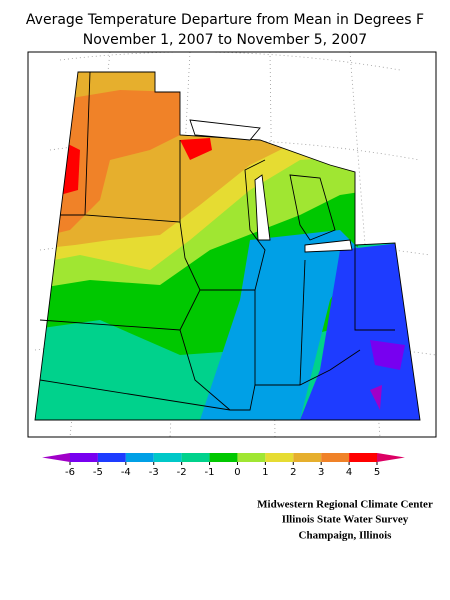 This screenshot has height=600, width=450. Describe the element at coordinates (377, 472) in the screenshot. I see `legend-tick-label: 5` at that location.